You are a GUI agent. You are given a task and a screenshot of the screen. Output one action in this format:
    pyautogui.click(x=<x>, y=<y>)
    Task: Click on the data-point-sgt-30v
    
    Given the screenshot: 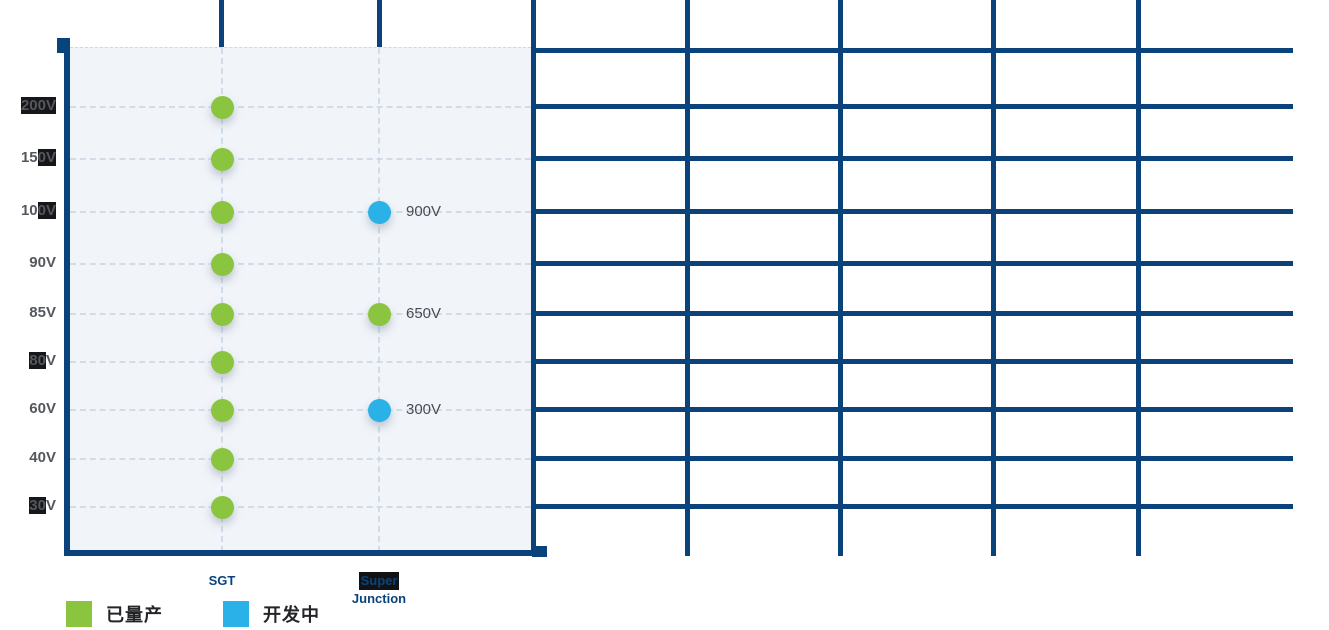 What is the action you would take?
    pyautogui.click(x=222, y=507)
    